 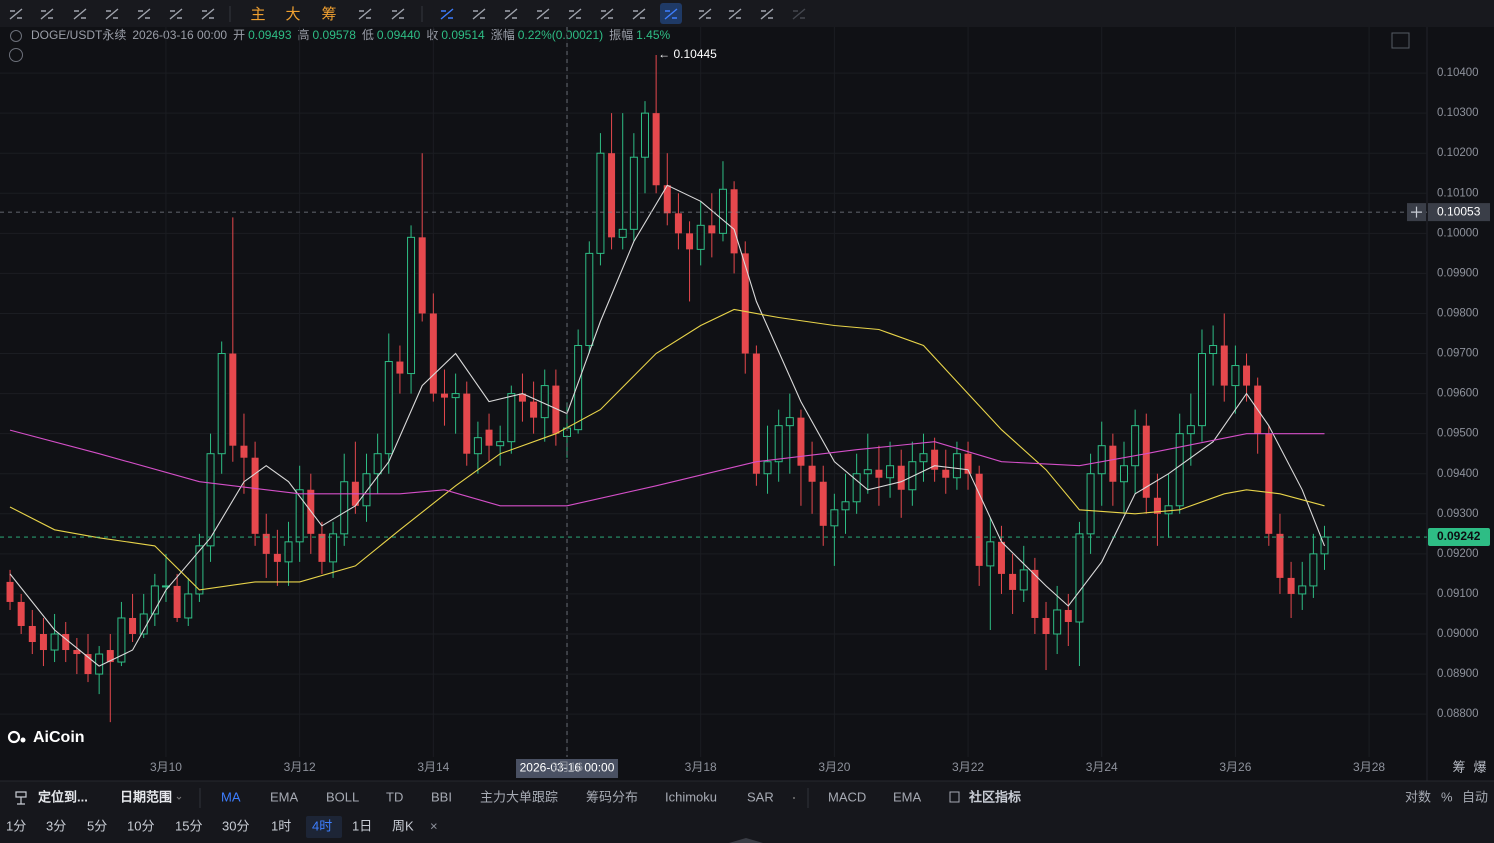 I want to click on indicator-tab: TD, so click(x=394, y=796).